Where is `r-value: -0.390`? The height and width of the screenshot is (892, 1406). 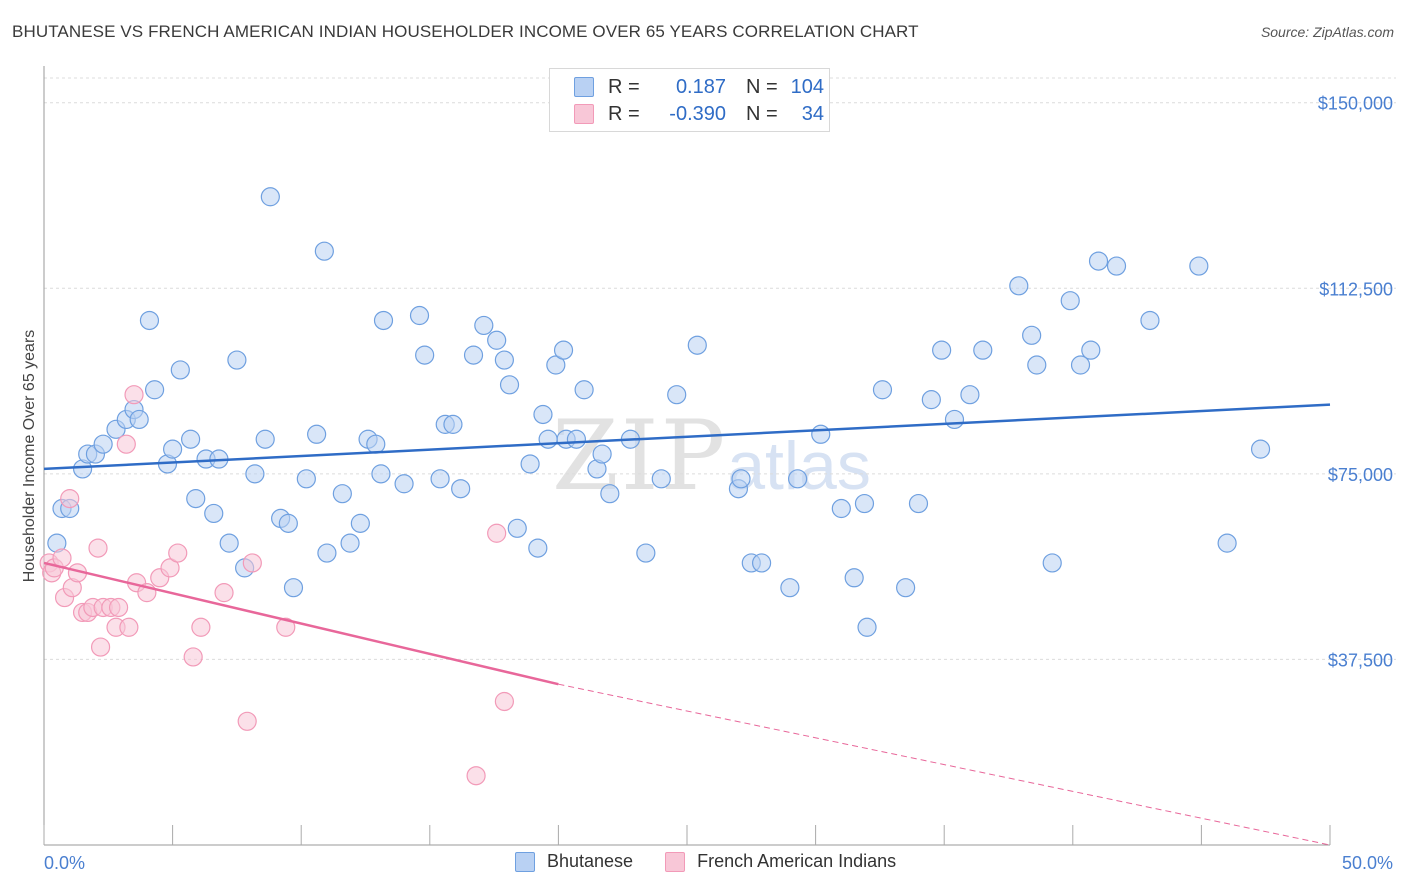 r-value: -0.390 is located at coordinates (697, 113).